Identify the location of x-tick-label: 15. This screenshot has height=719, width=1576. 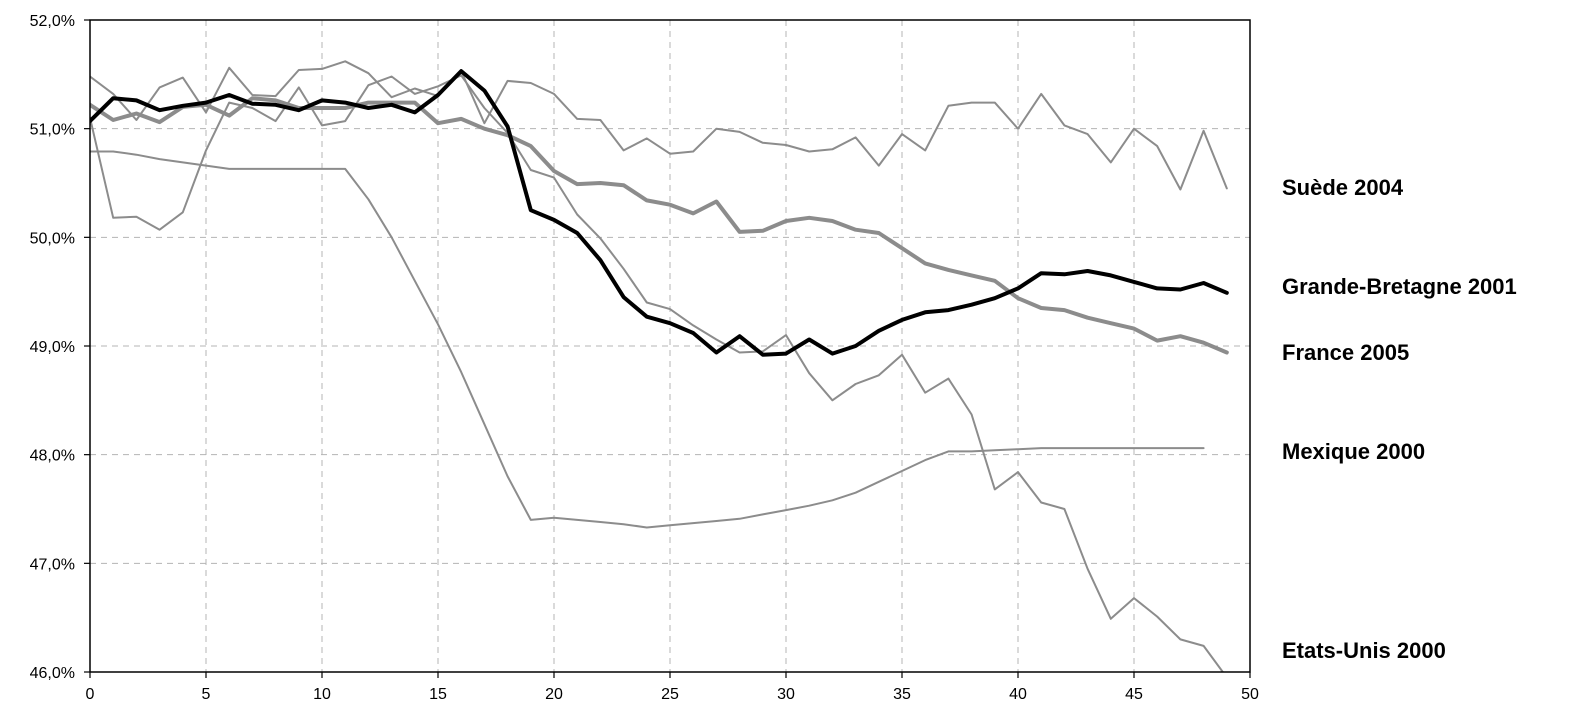
(438, 694).